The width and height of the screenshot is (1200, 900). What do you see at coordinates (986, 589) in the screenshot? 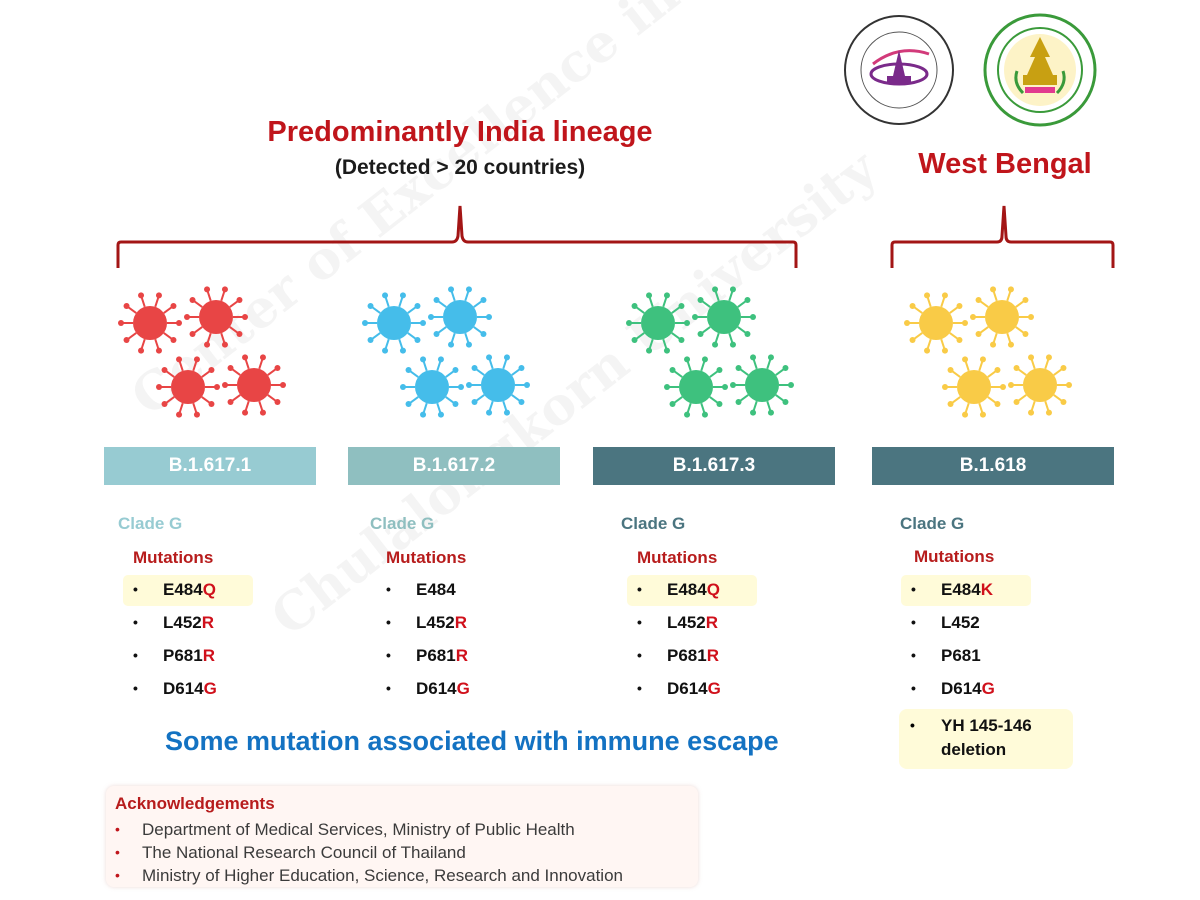
I see `mutation-substitution: K` at bounding box center [986, 589].